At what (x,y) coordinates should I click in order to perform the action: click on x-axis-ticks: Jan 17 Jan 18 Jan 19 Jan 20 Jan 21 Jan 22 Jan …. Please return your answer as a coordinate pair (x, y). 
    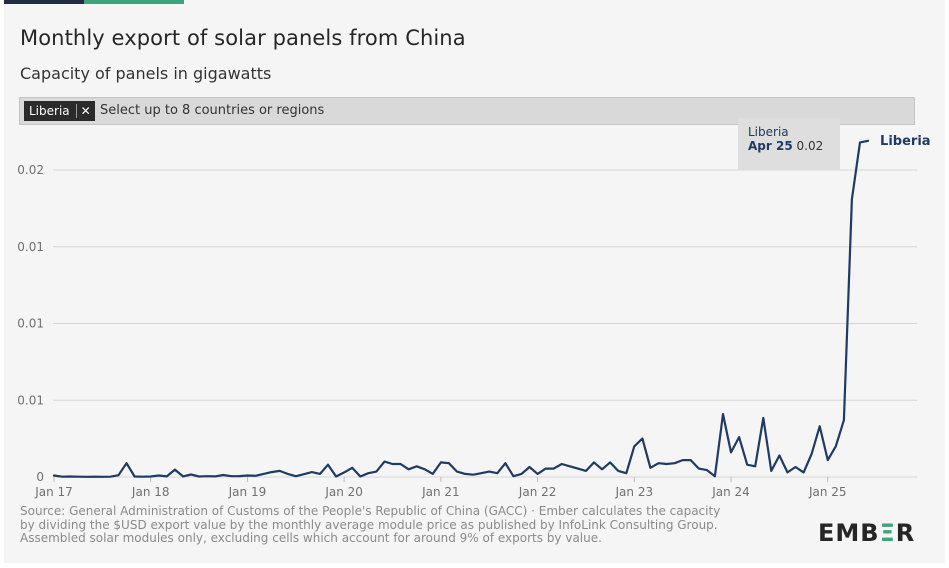
    Looking at the image, I should click on (440, 488).